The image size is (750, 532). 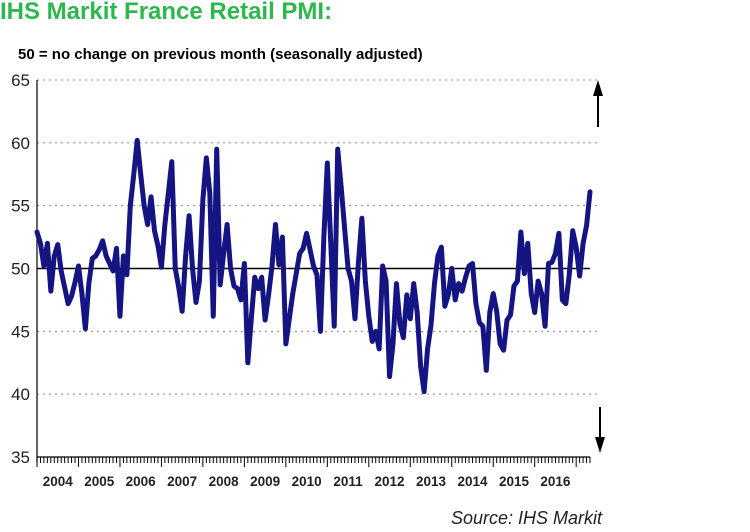 What do you see at coordinates (599, 266) in the screenshot?
I see `annotations` at bounding box center [599, 266].